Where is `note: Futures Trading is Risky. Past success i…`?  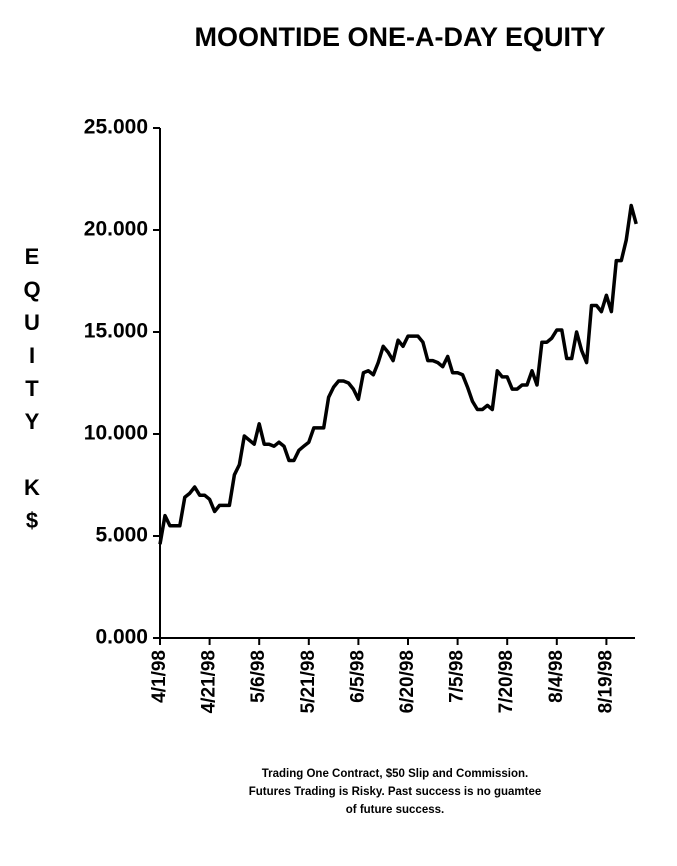
note: Futures Trading is Risky. Past success i… is located at coordinates (395, 792).